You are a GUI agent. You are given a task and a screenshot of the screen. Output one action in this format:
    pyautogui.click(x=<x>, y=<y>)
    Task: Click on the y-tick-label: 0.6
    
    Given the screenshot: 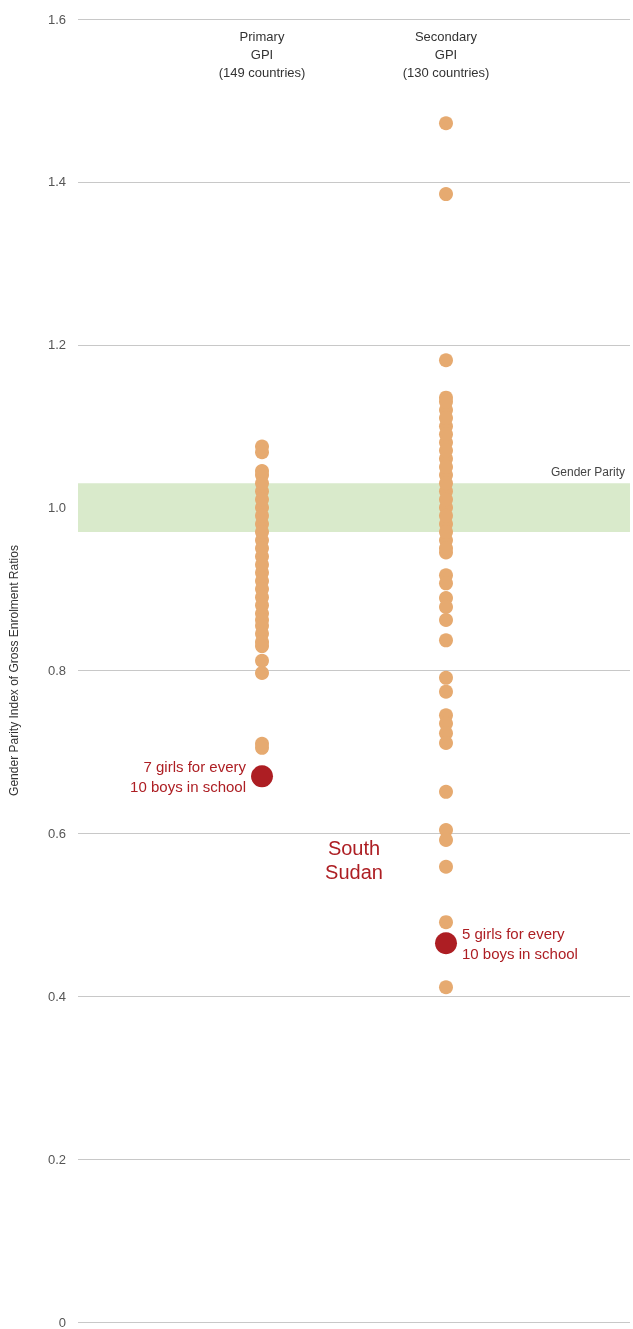 What is the action you would take?
    pyautogui.click(x=56, y=833)
    